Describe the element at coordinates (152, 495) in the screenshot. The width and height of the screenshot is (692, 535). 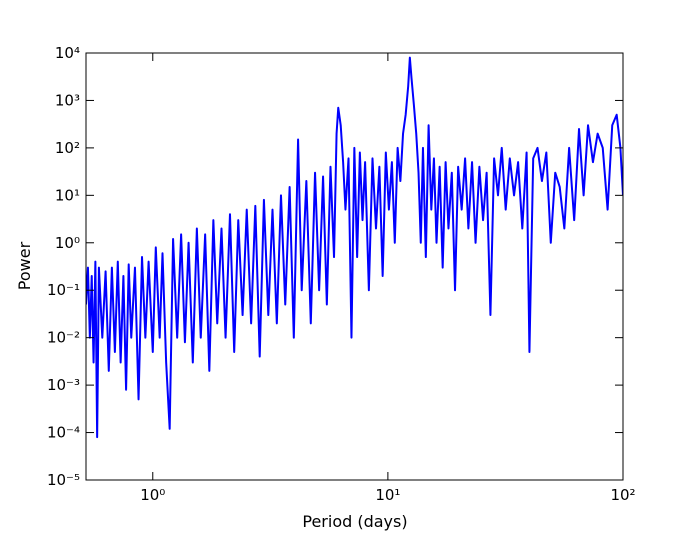
I see `x-tick-label: 10⁰` at that location.